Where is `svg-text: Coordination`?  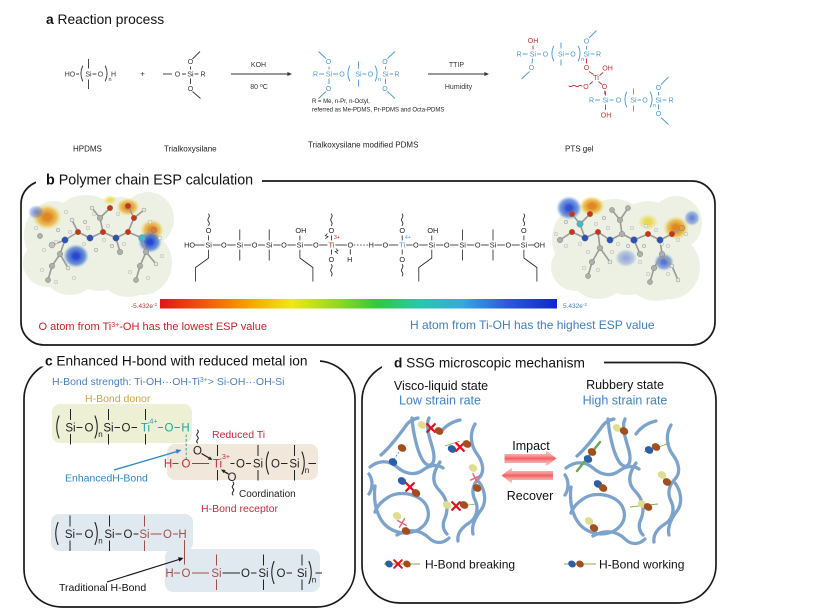 svg-text: Coordination is located at coordinates (267, 494).